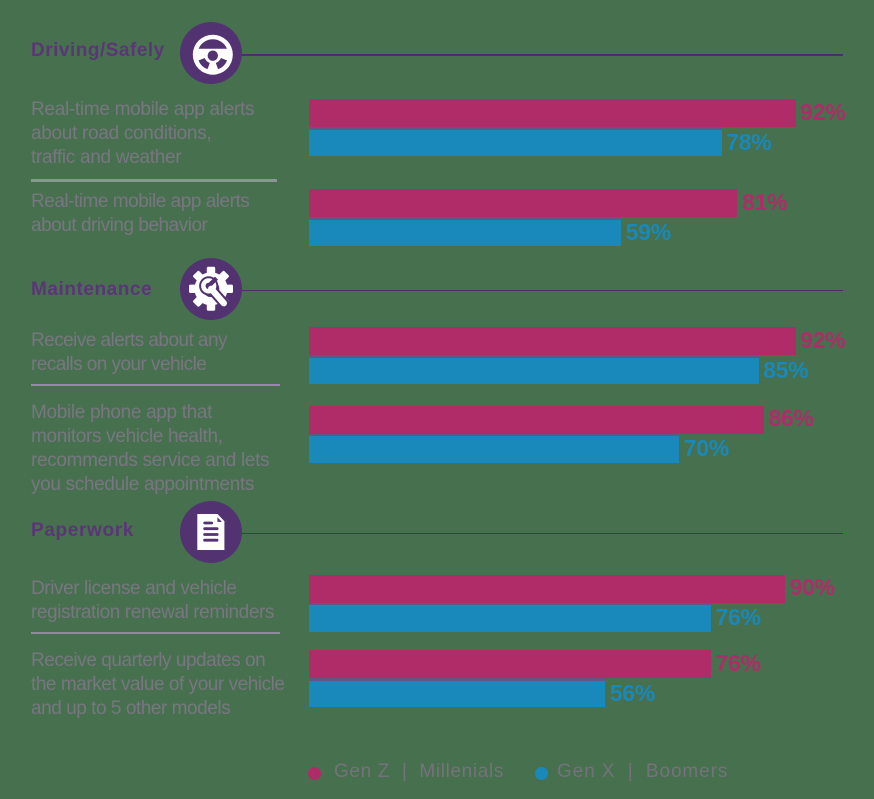  Describe the element at coordinates (749, 141) in the screenshot. I see `value-label-gen-x: 78%` at that location.